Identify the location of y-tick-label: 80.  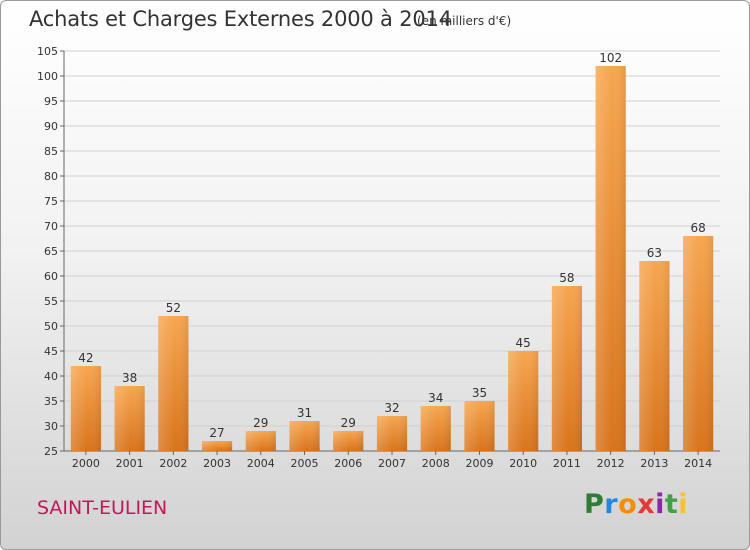
(51, 176).